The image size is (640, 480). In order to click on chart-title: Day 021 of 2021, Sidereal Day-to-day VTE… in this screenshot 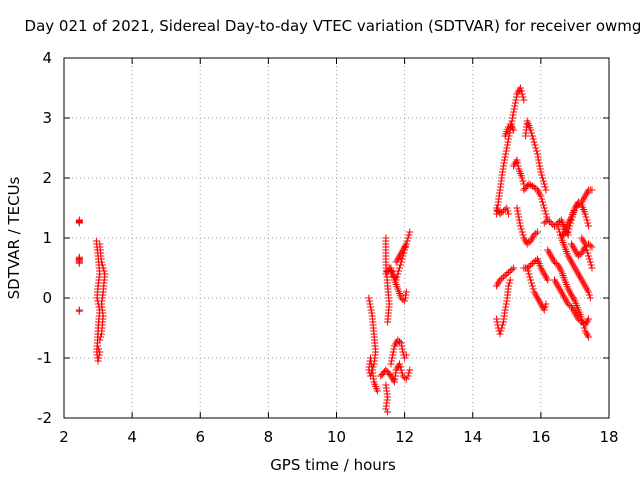, I will do `click(332, 26)`.